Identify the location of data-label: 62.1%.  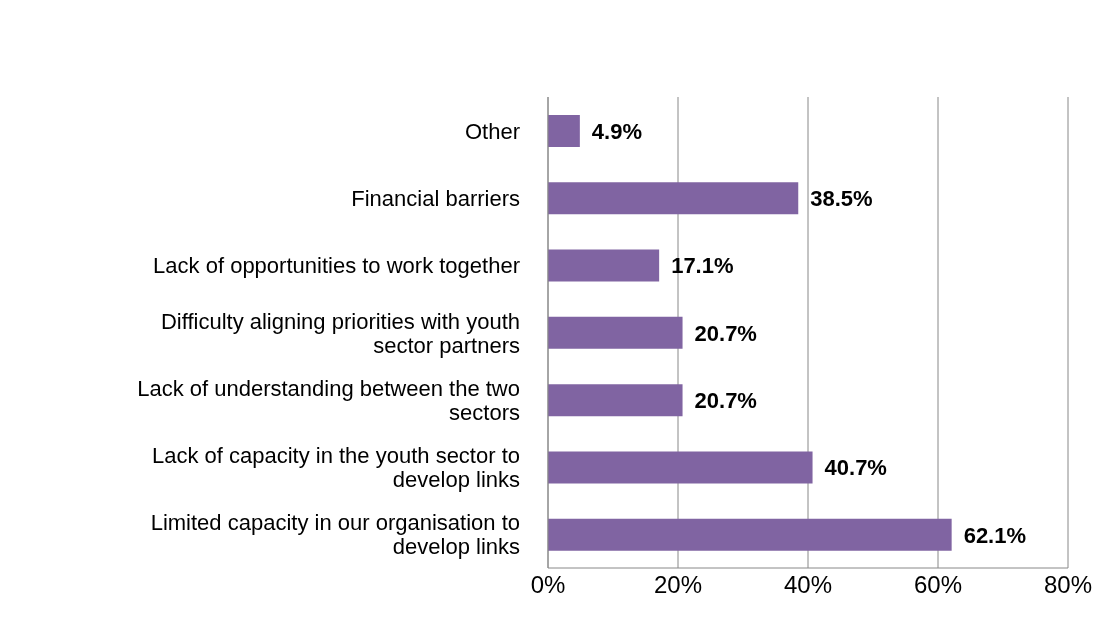
(995, 535).